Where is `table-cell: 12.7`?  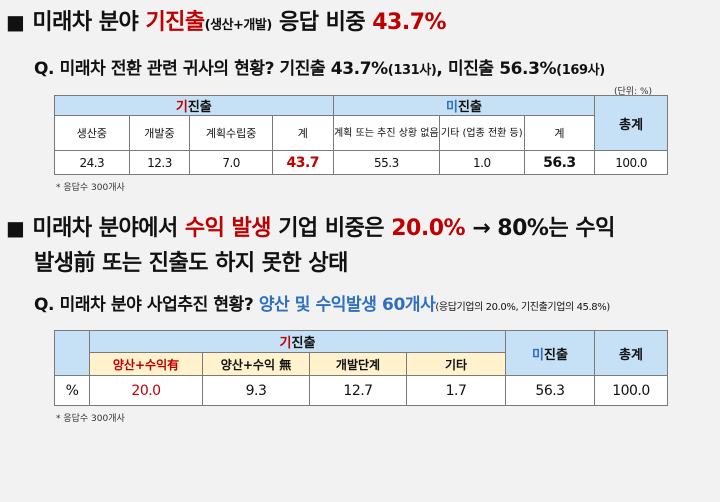
table-cell: 12.7 is located at coordinates (358, 390).